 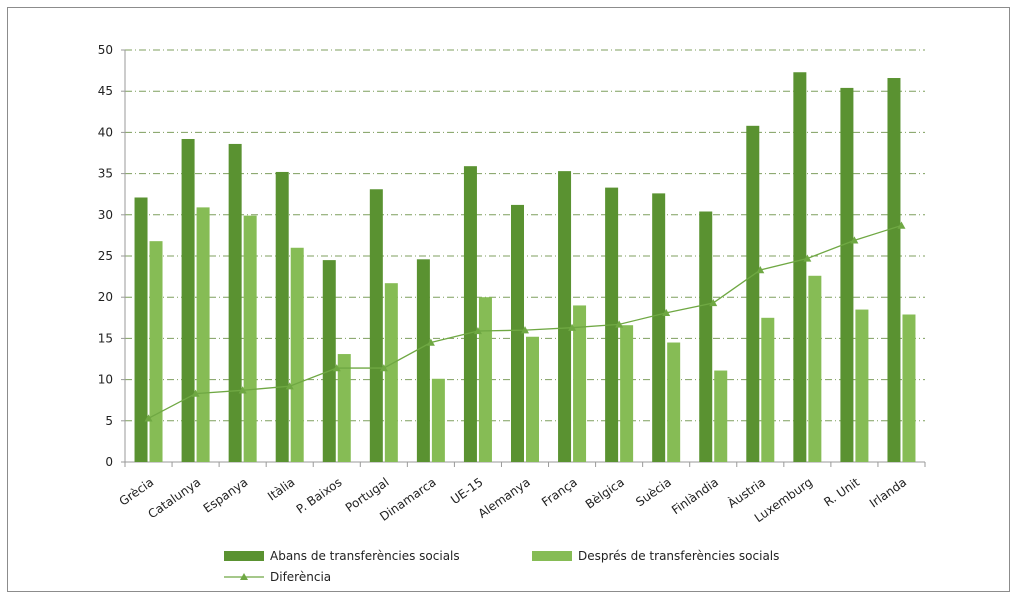 What do you see at coordinates (109, 462) in the screenshot?
I see `y-tick-label: 0` at bounding box center [109, 462].